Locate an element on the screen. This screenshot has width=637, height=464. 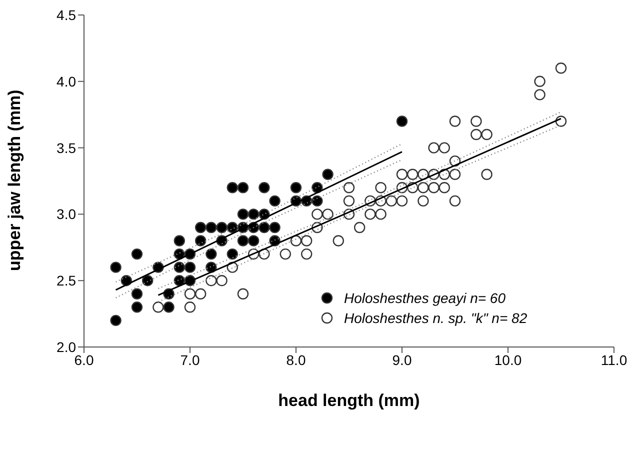
y-tick-label: 3.0 is located at coordinates (66, 214).